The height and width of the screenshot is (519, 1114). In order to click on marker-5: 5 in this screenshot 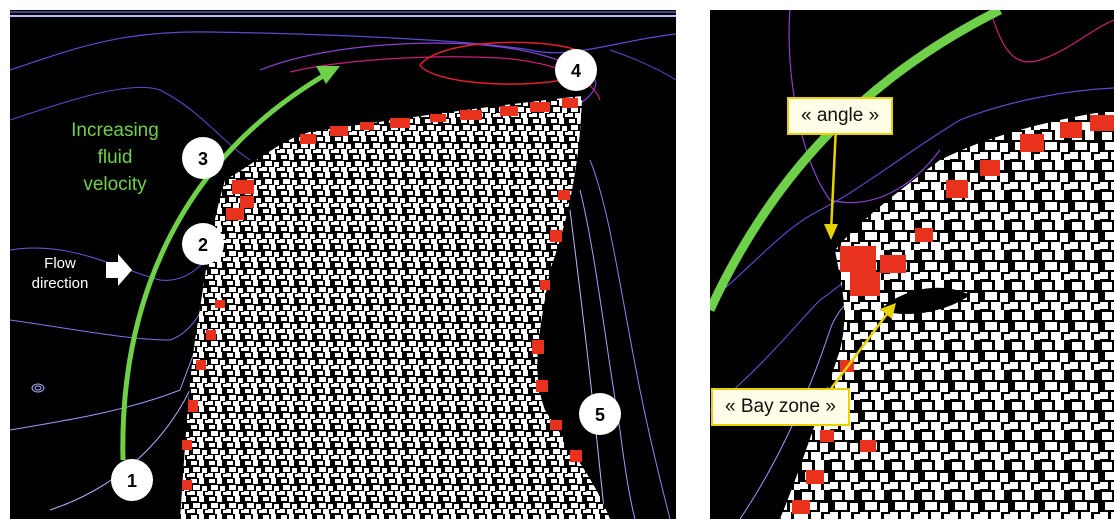, I will do `click(600, 414)`.